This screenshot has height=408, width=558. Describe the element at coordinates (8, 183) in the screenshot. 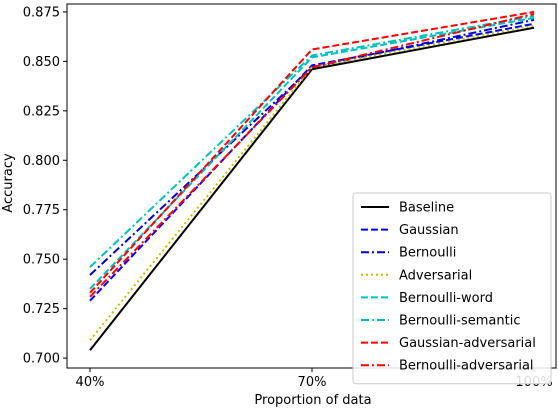

I see `y-axis-label: Accuracy` at that location.